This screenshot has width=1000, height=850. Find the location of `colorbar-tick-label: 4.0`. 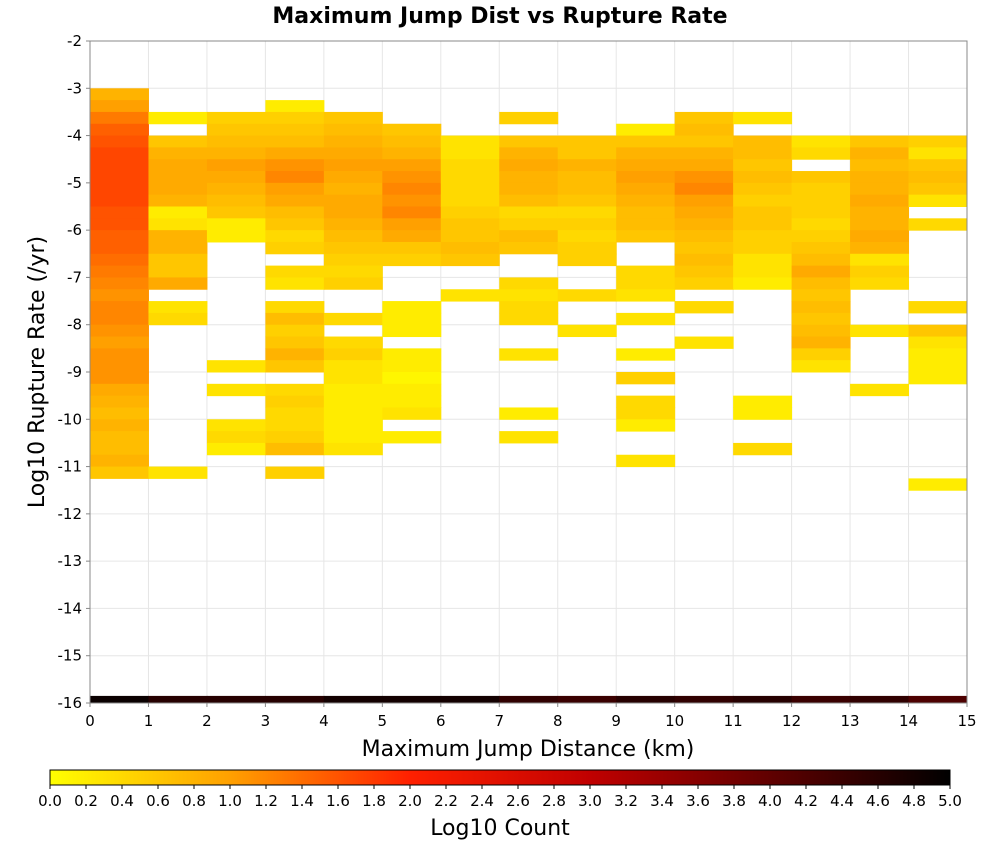

colorbar-tick-label: 4.0 is located at coordinates (770, 801).